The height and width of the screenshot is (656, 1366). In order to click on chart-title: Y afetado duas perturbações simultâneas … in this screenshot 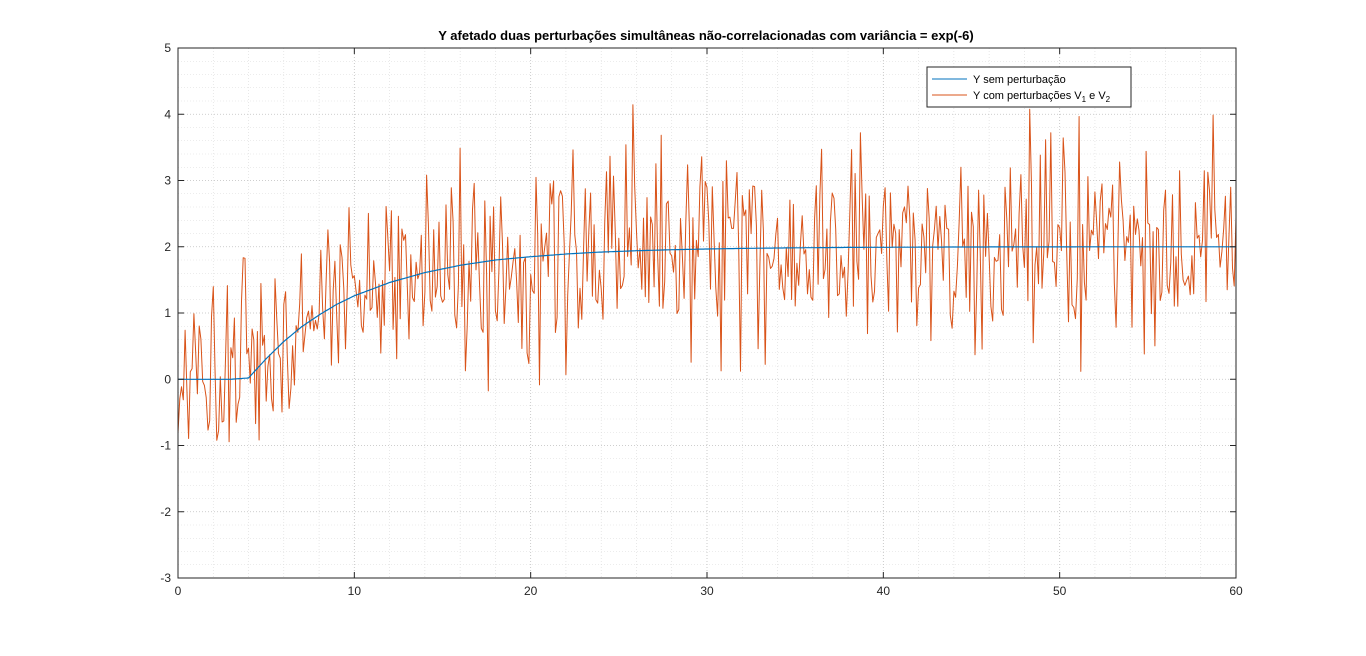, I will do `click(706, 35)`.